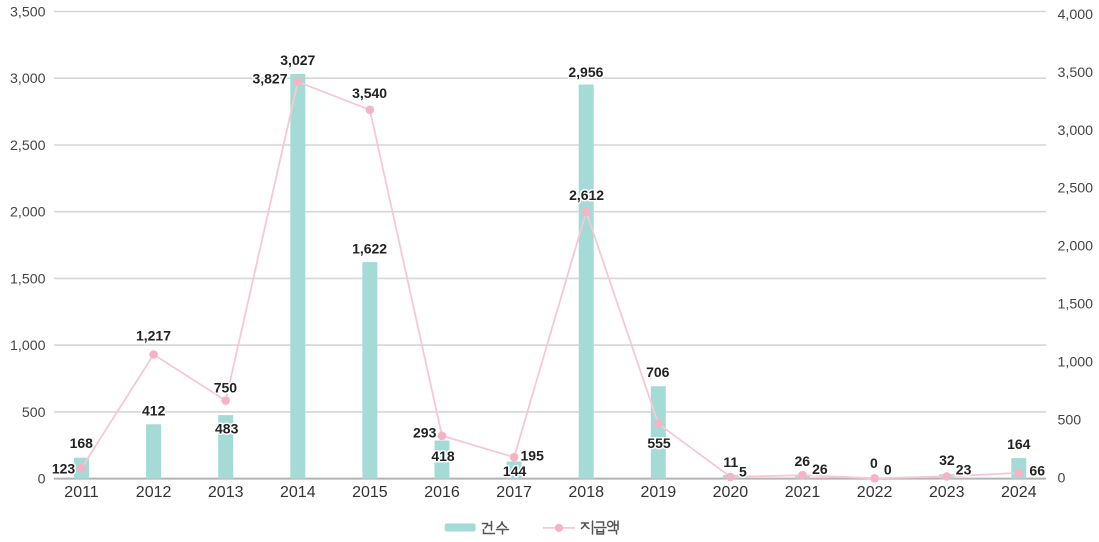 Image resolution: width=1099 pixels, height=542 pixels. I want to click on svg-text: 144, so click(515, 471).